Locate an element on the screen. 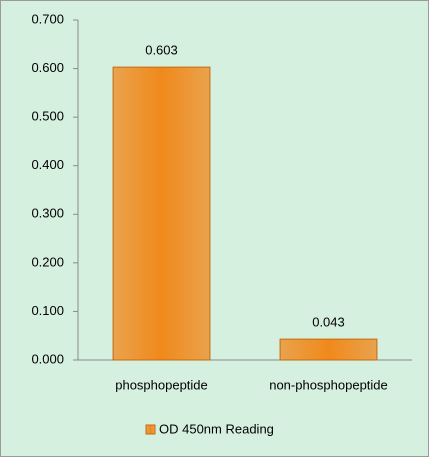  x-tick-label: non-phosphopeptide is located at coordinates (328, 384).